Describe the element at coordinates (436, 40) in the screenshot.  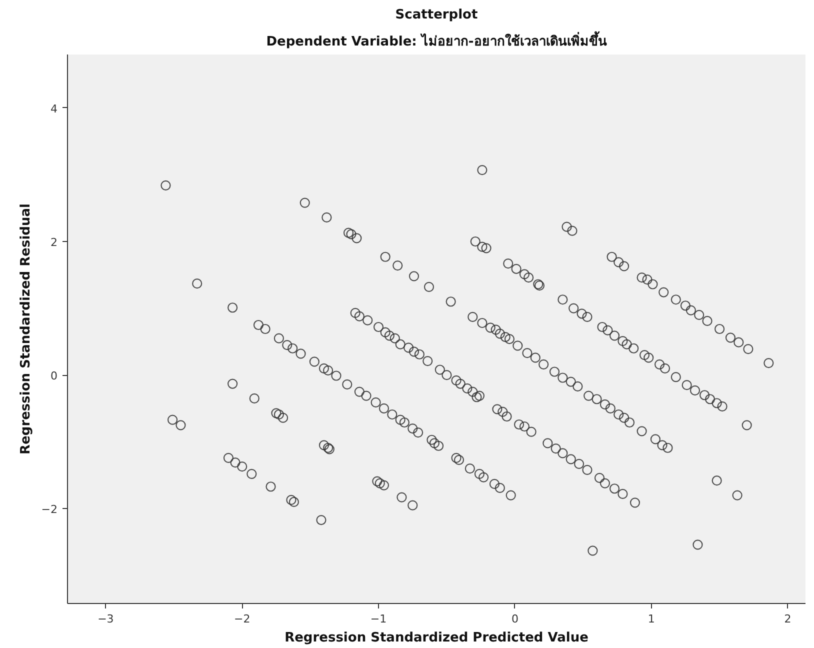
I see `chart-subtitle: Dependent Variable: ไม่อยาก-อยากใช้เวลาเดินเพิ่มขึ้น` at that location.